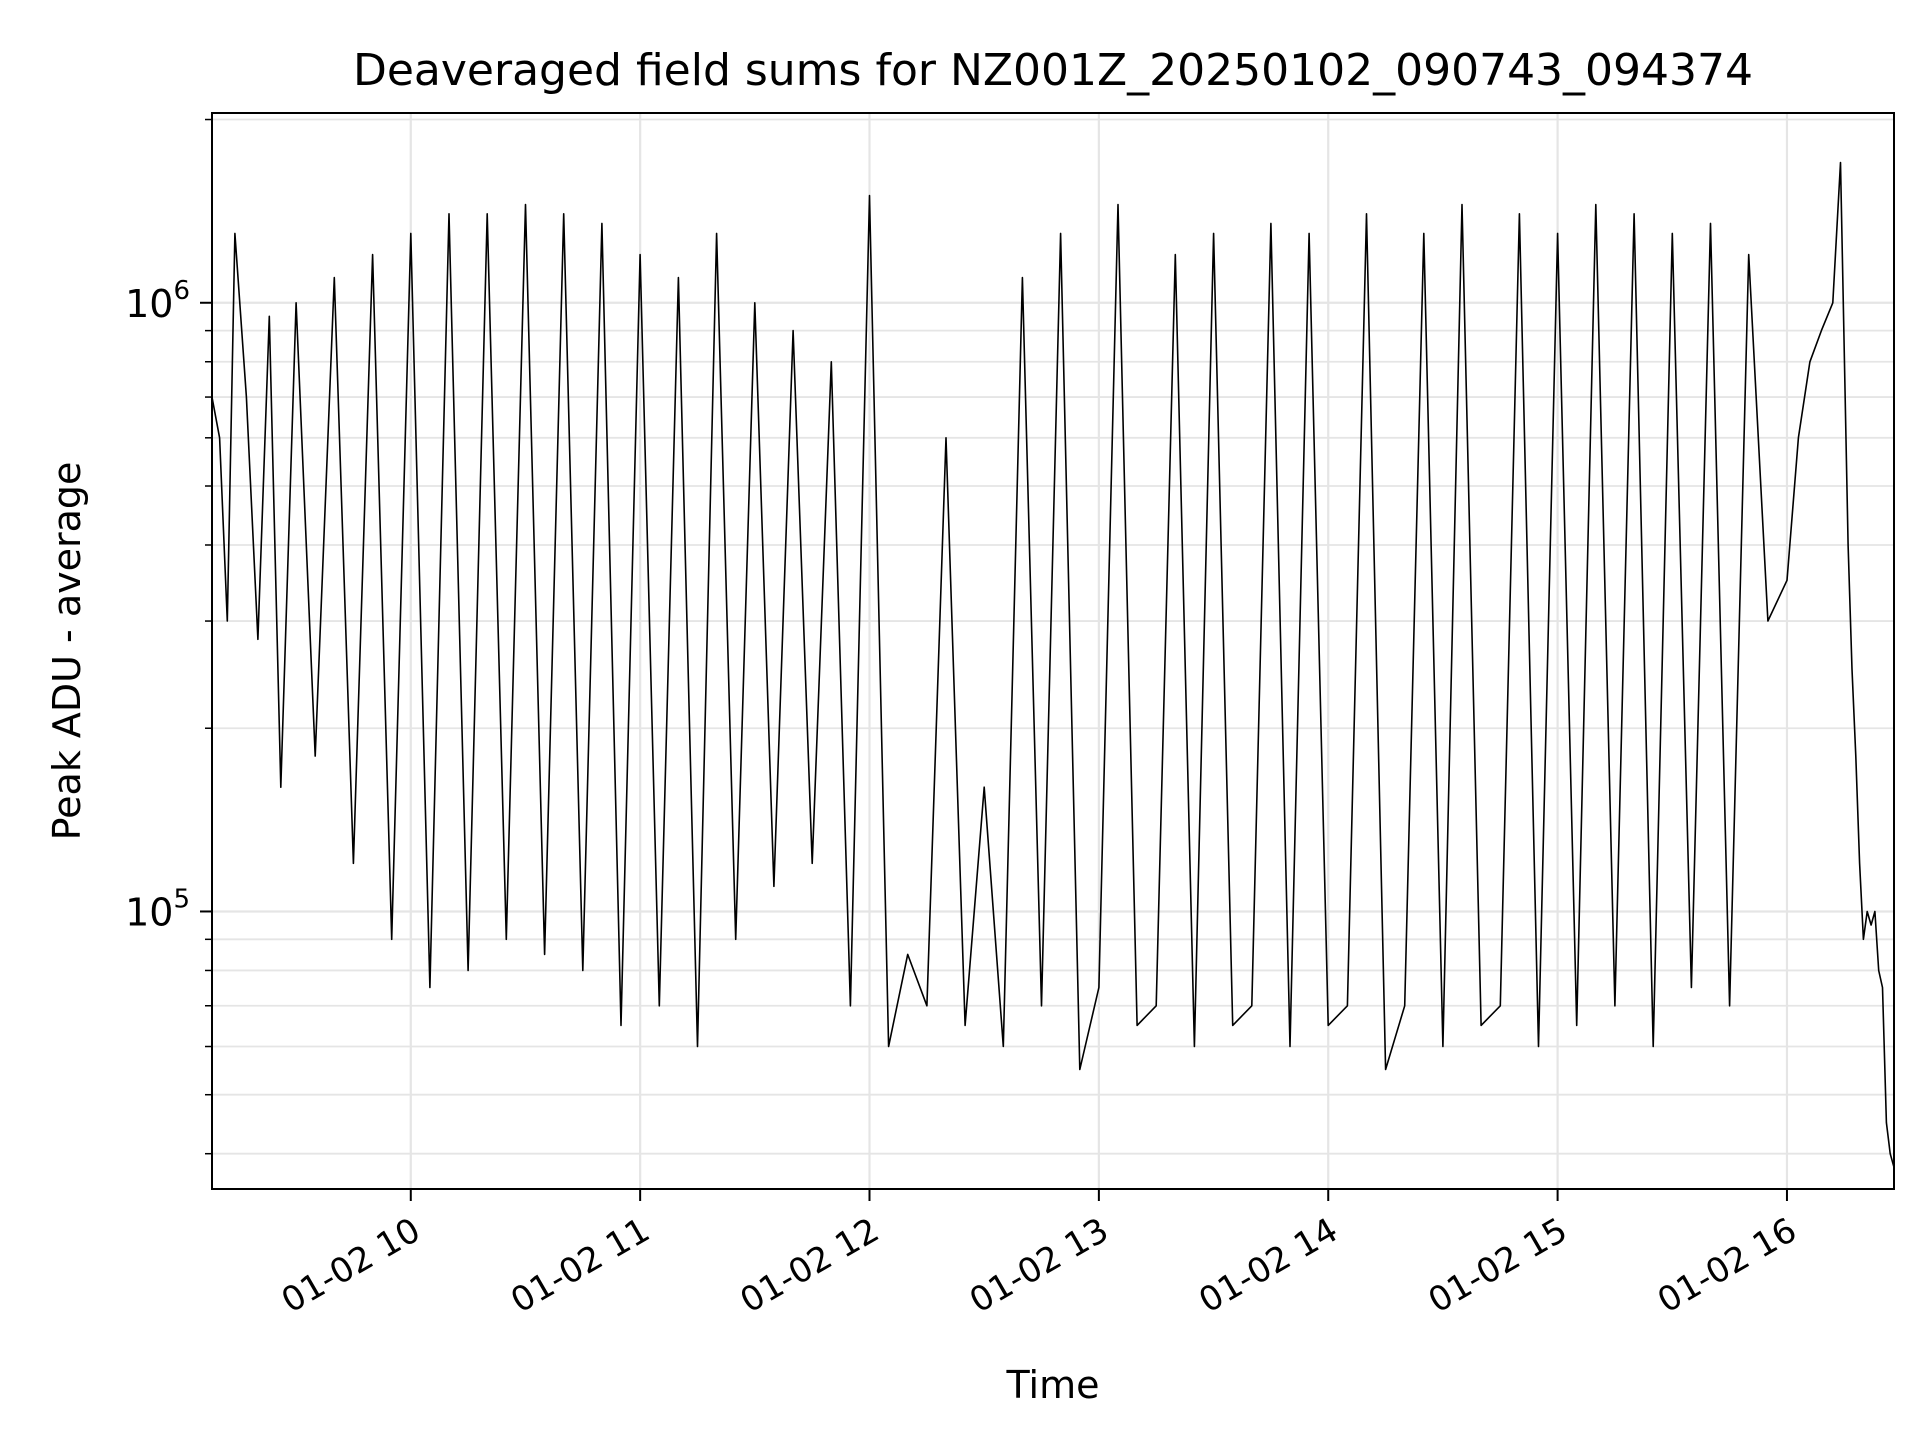  What do you see at coordinates (181, 899) in the screenshot?
I see `y-tick-label-exponent: 5` at bounding box center [181, 899].